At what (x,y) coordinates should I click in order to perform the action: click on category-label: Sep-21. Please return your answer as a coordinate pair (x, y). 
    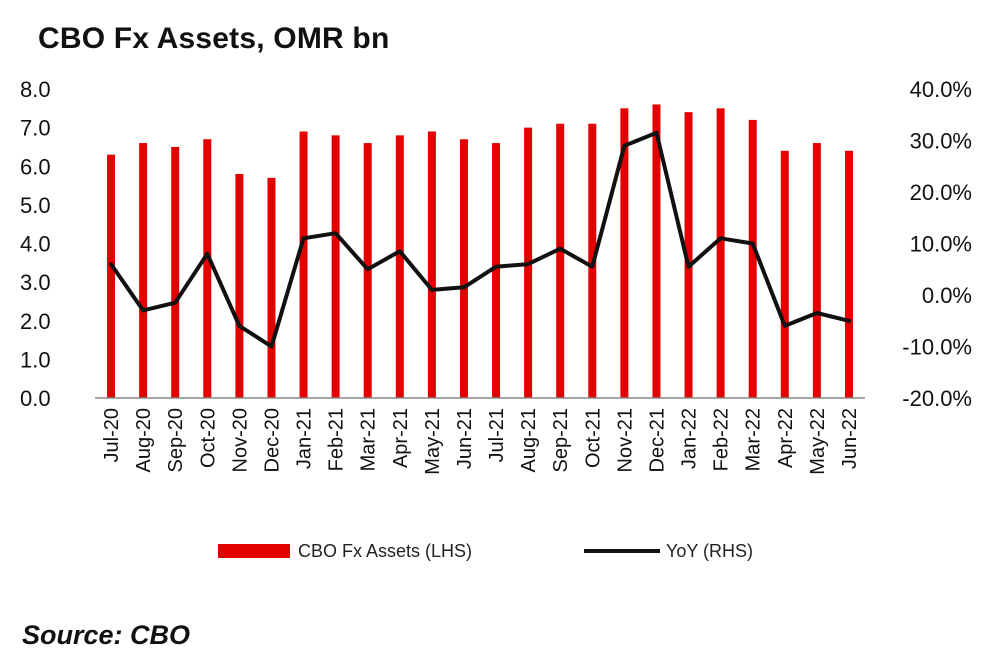
    Looking at the image, I should click on (561, 440).